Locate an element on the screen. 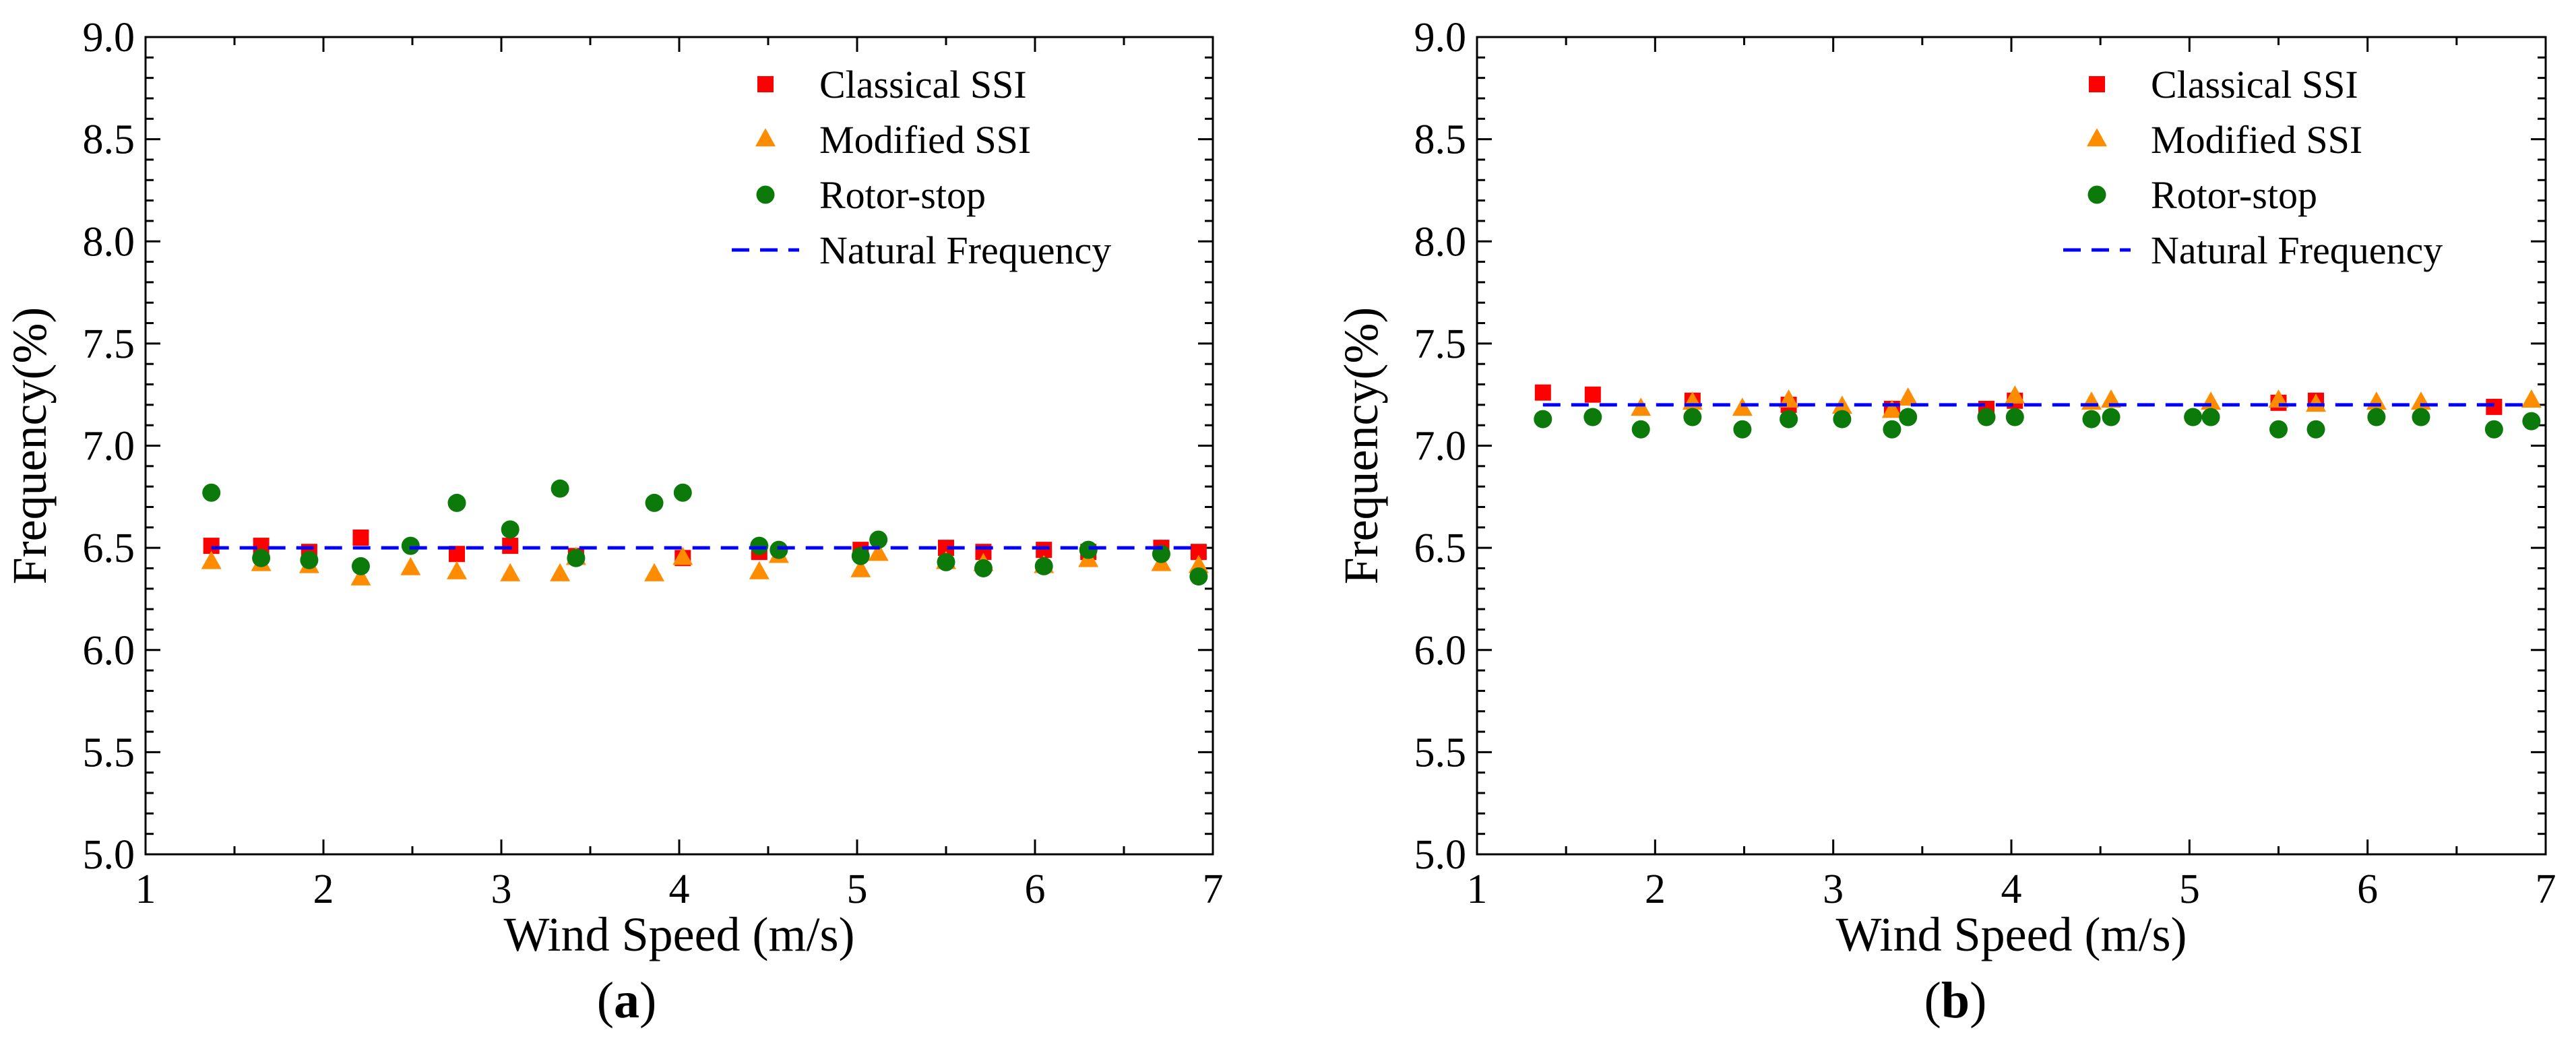 This screenshot has height=1047, width=2576. panel-label-letter: b is located at coordinates (1955, 1000).